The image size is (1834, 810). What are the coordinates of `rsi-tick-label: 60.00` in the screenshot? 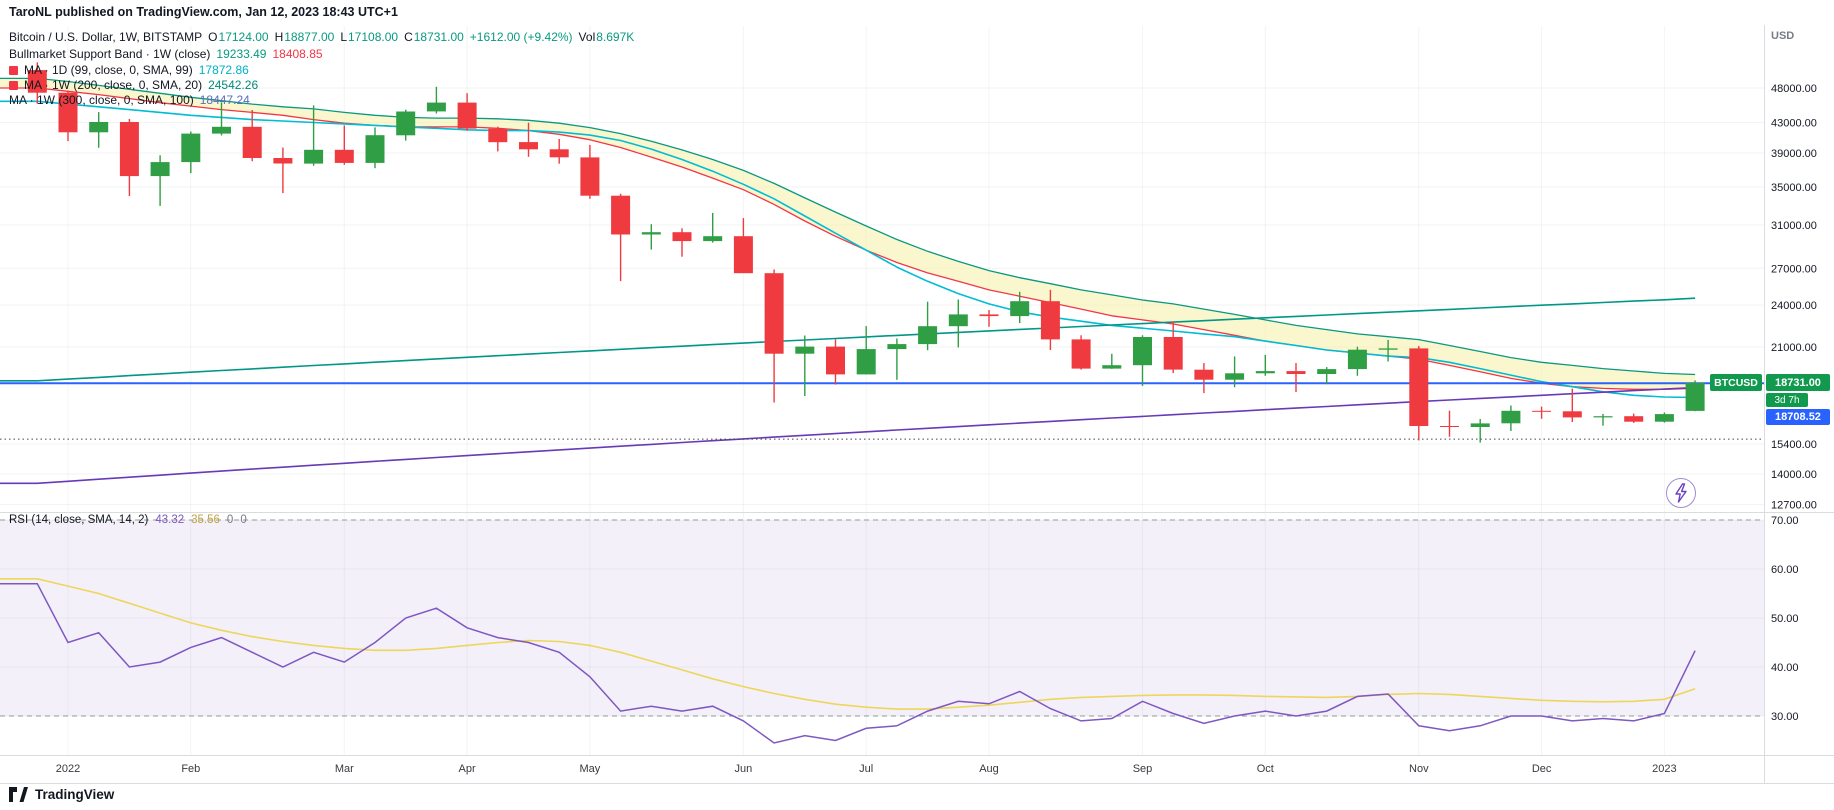 It's located at (1785, 570).